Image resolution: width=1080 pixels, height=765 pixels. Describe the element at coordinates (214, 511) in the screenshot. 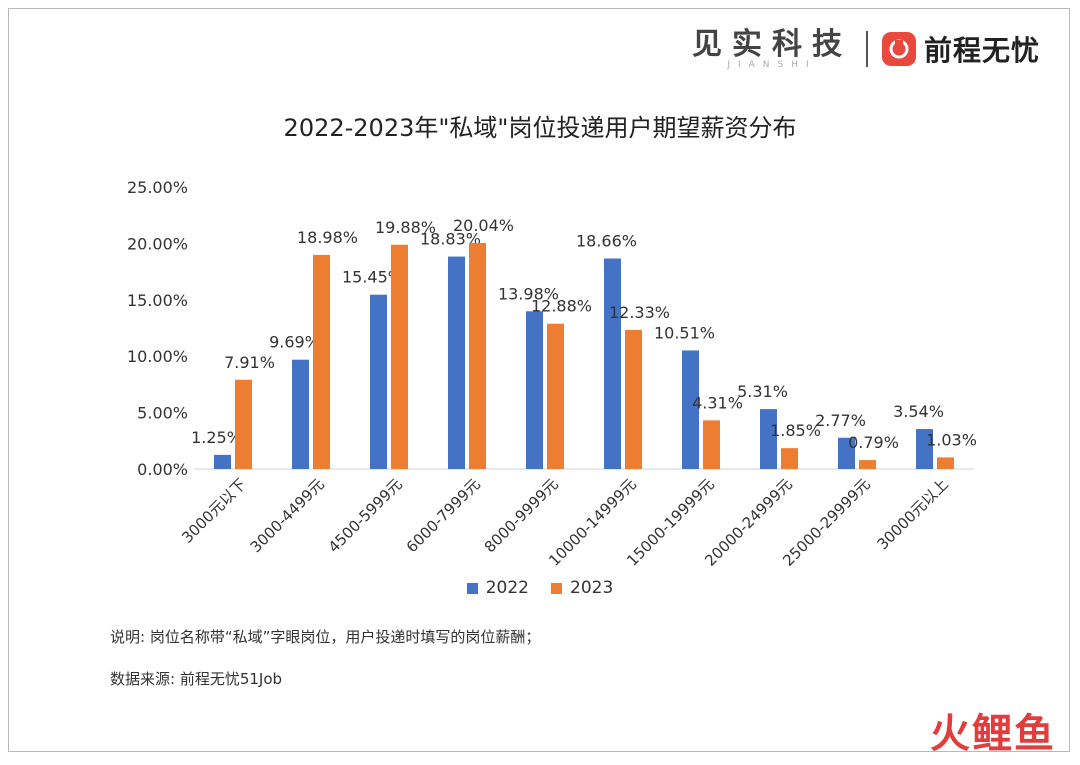

I see `x-tick-label: 3000元以下` at that location.